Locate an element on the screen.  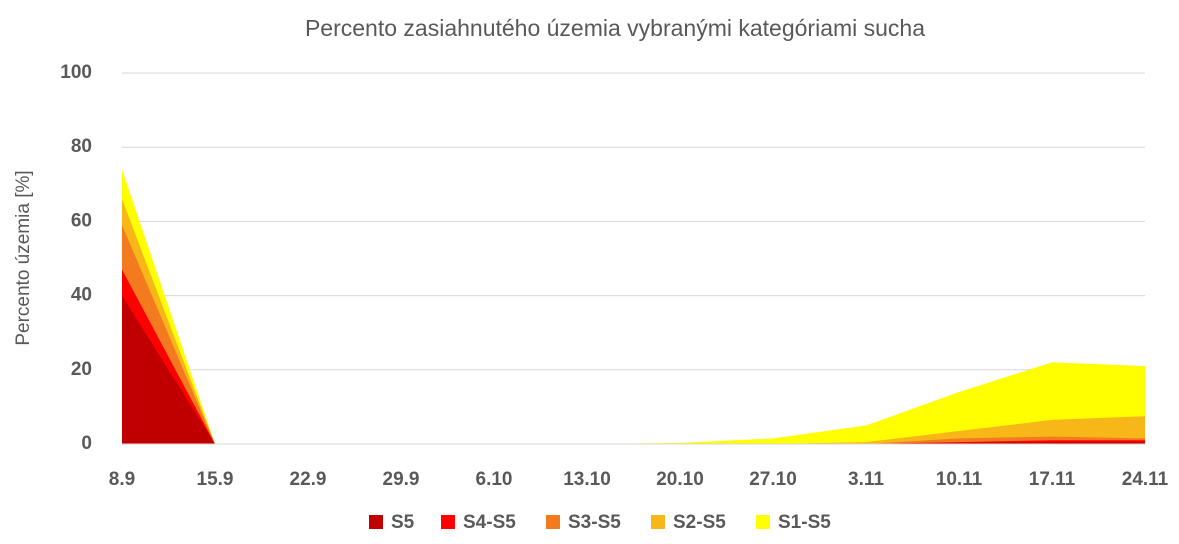
y-tick-label: 20 is located at coordinates (81, 369).